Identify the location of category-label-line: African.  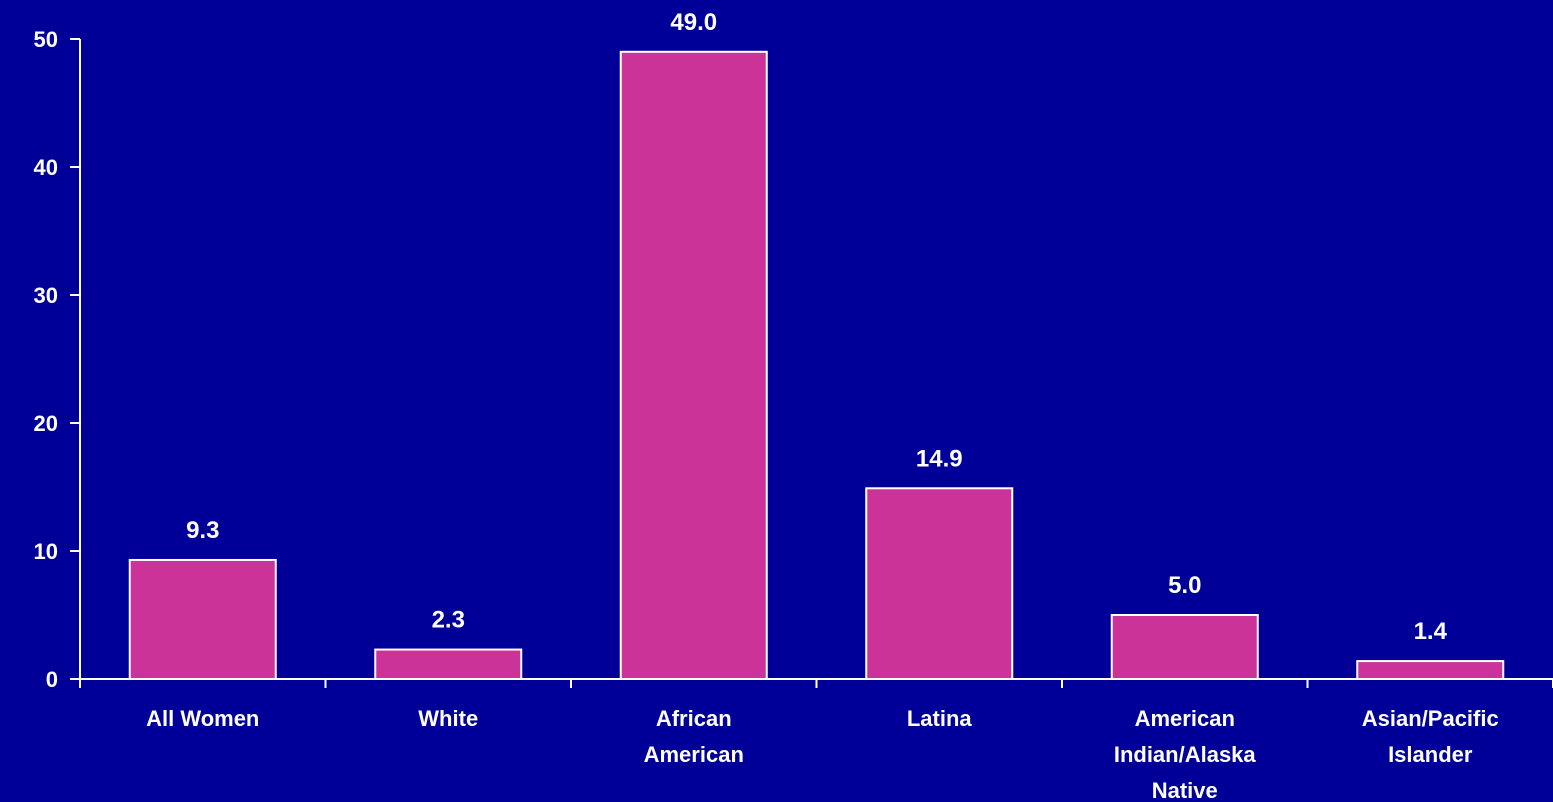
(694, 718).